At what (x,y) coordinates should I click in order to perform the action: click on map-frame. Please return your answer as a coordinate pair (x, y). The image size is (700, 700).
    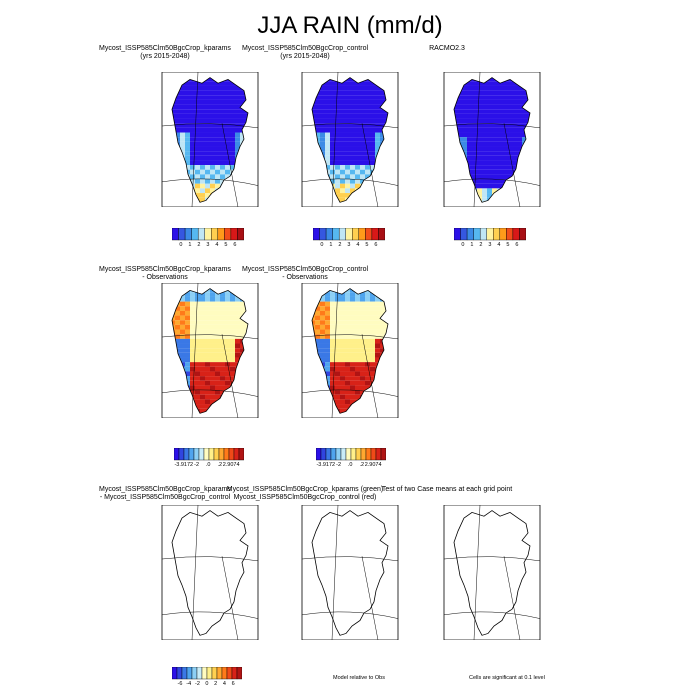
    Looking at the image, I should click on (350, 572).